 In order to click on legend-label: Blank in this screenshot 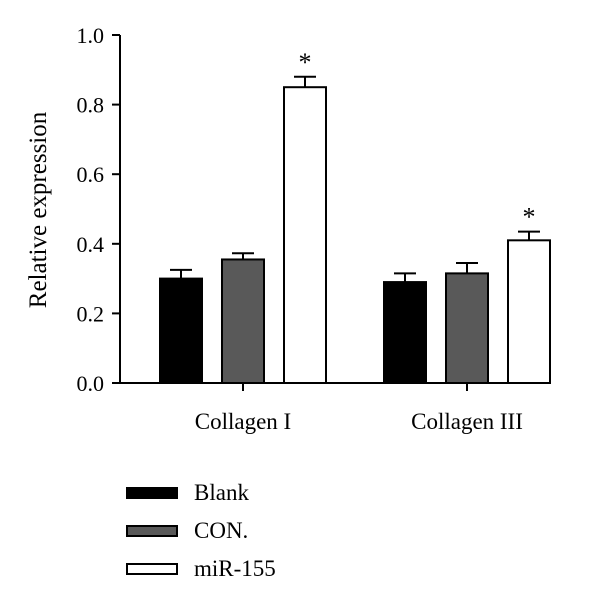, I will do `click(221, 492)`.